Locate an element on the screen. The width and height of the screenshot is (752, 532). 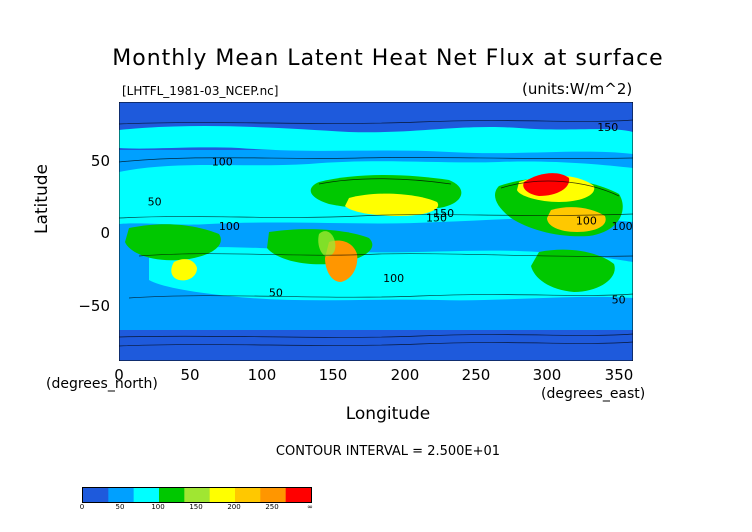
x-tick-label: 200 is located at coordinates (405, 375).